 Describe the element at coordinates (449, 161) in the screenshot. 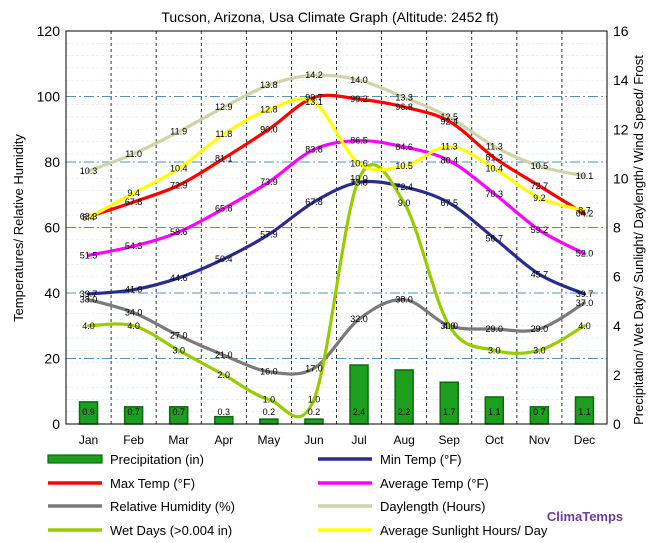

I see `data-label-average-temp-f: 80.4` at that location.